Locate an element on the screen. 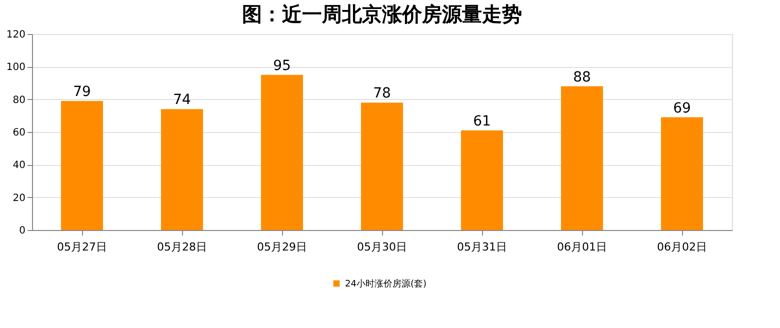  data-label: 61 is located at coordinates (482, 121).